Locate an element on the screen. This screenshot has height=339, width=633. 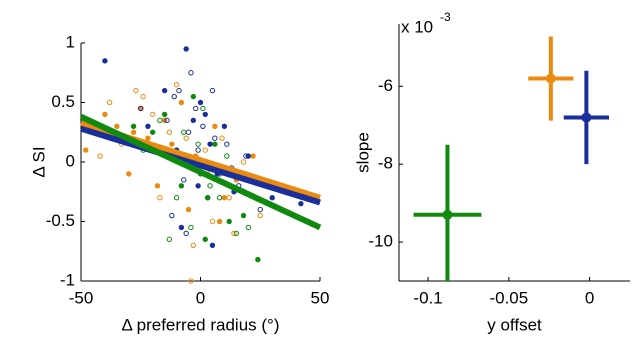
y-axis-label: Δ SI is located at coordinates (38, 161).